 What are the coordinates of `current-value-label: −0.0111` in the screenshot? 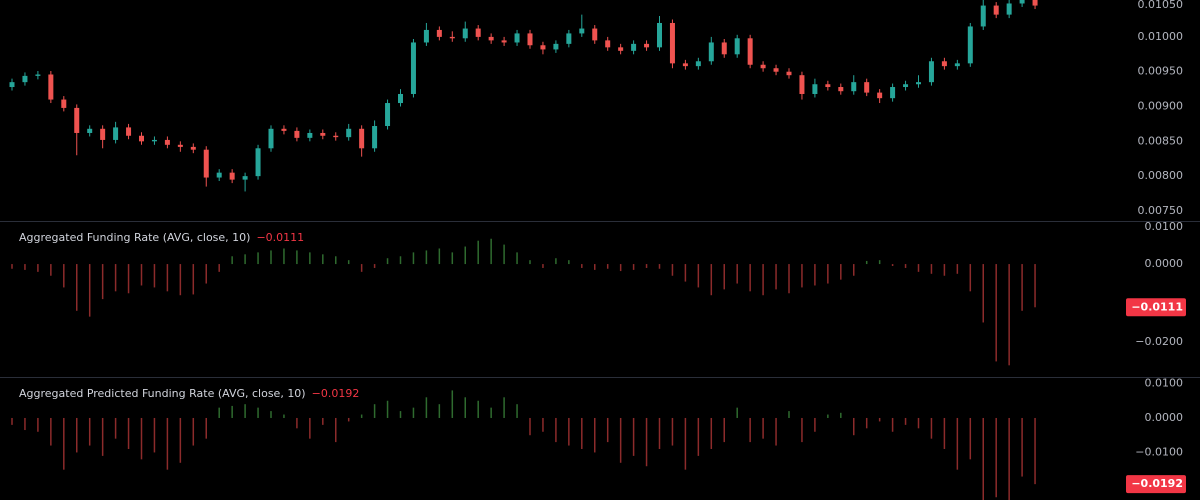 It's located at (1157, 306).